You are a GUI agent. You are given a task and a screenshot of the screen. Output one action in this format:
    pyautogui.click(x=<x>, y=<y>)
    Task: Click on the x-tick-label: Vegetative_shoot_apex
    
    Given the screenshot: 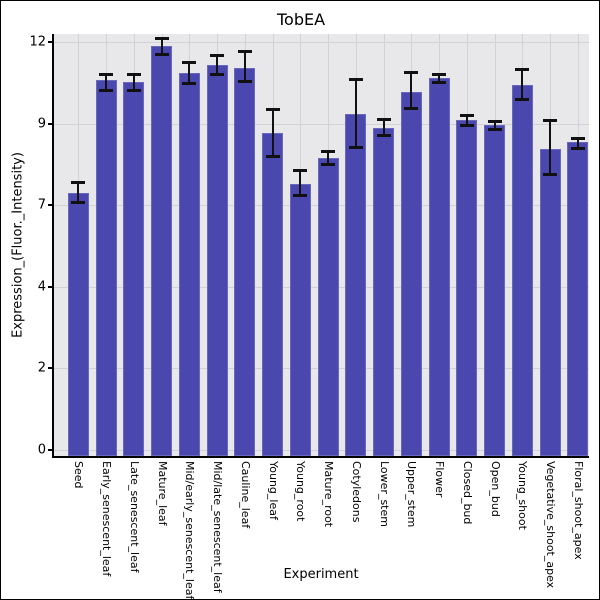 What is the action you would take?
    pyautogui.click(x=551, y=525)
    